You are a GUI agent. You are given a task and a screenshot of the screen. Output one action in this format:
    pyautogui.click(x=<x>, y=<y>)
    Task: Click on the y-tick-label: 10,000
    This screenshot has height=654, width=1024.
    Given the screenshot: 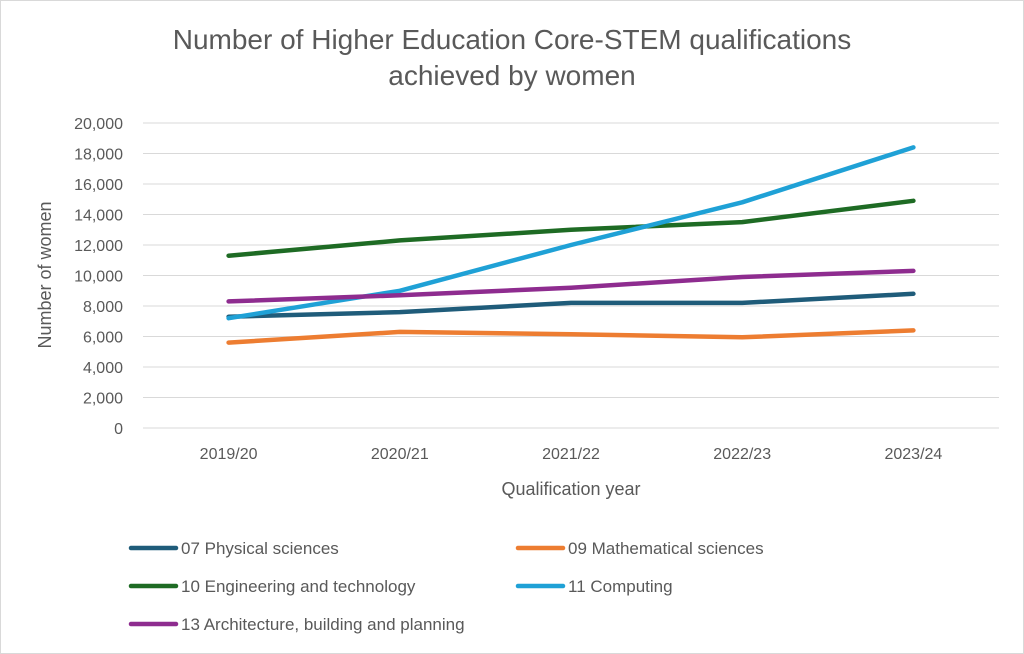 What is the action you would take?
    pyautogui.click(x=98, y=277)
    